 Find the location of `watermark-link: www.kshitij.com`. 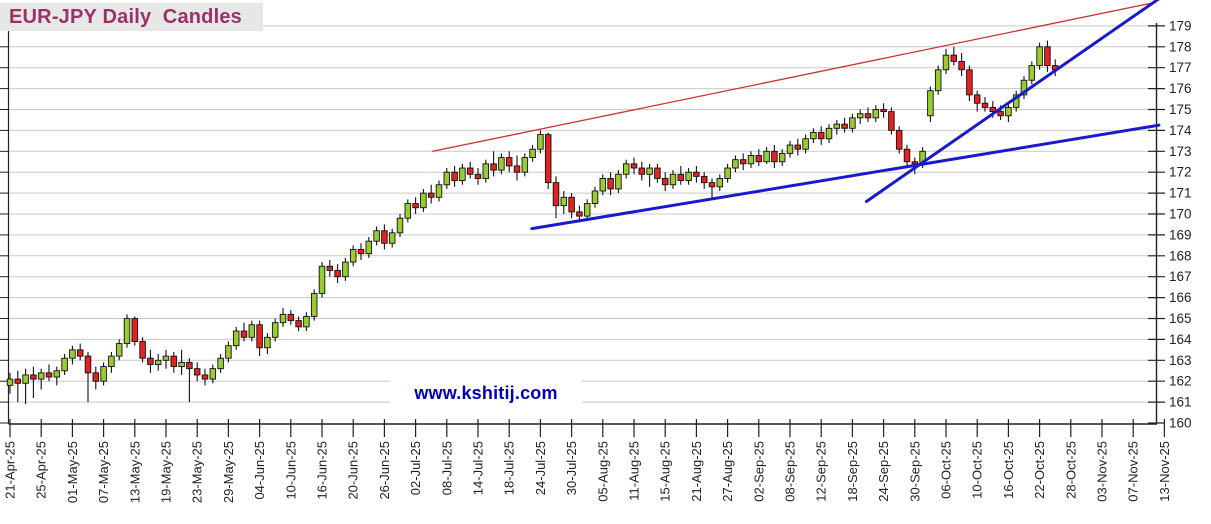

watermark-link: www.kshitij.com is located at coordinates (486, 393).